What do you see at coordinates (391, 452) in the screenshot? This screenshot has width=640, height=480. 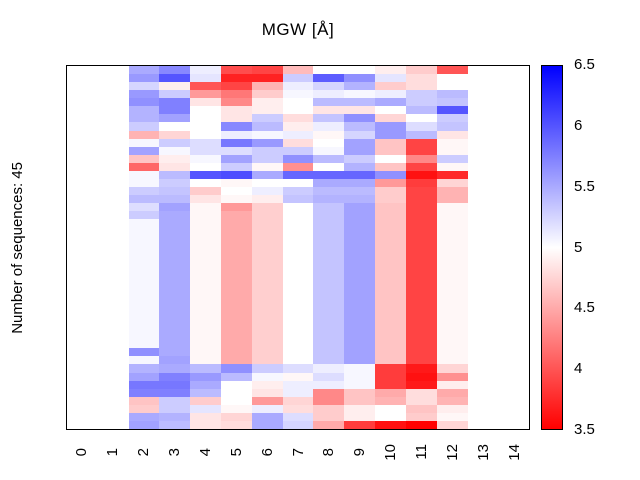 I see `x-tick-label: 10` at bounding box center [391, 452].